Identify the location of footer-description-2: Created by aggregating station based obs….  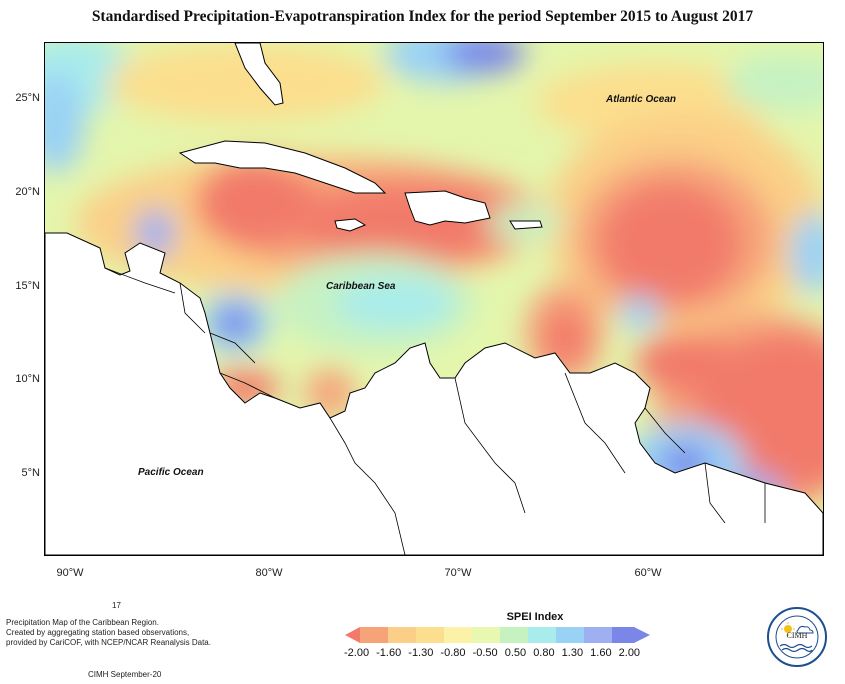
(98, 632).